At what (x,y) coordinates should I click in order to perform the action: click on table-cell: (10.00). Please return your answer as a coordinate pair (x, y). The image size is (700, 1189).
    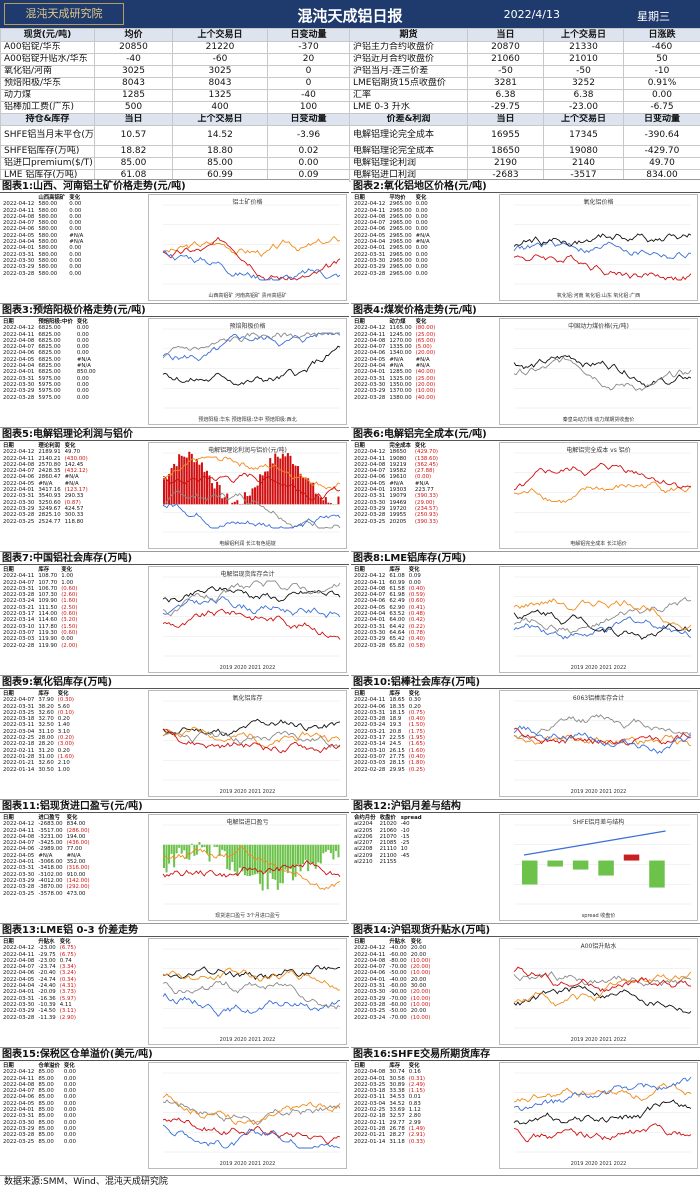
    Looking at the image, I should click on (421, 1018).